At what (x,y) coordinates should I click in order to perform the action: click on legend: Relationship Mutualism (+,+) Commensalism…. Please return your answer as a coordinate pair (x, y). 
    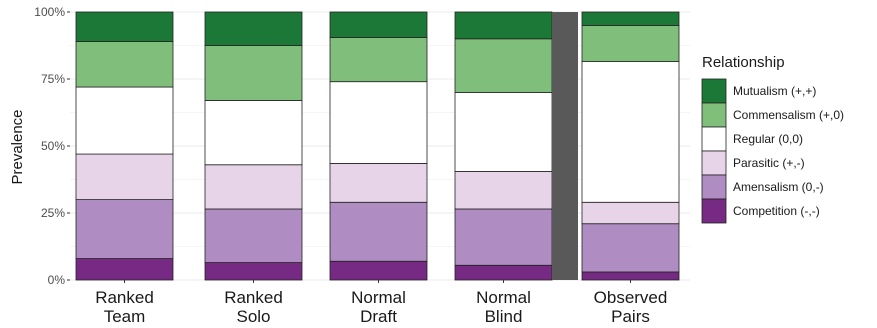
    Looking at the image, I should click on (772, 139).